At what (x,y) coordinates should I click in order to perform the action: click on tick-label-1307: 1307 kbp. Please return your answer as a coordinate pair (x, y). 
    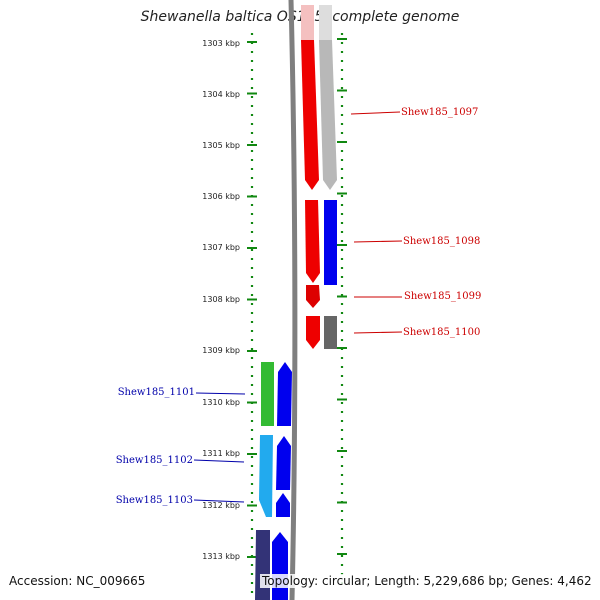
    Looking at the image, I should click on (221, 247).